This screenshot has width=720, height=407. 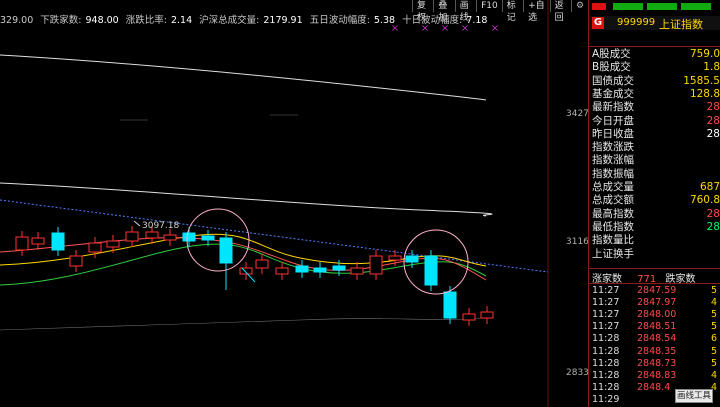 I want to click on info-label: 上证换手, so click(x=613, y=253).